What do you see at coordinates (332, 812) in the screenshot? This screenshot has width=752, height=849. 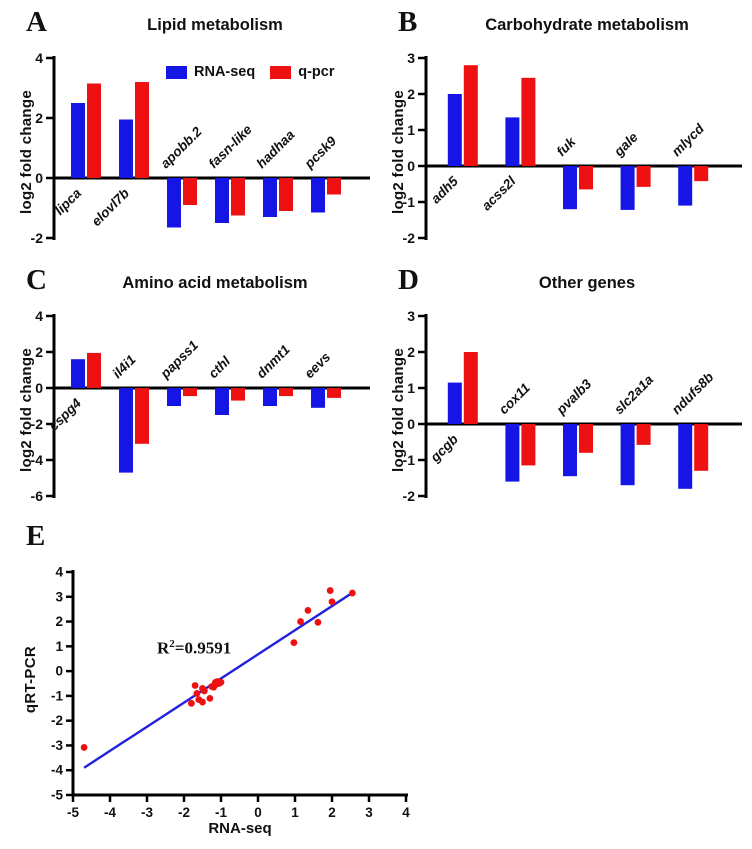 I see `x-tick-label: 2` at bounding box center [332, 812].